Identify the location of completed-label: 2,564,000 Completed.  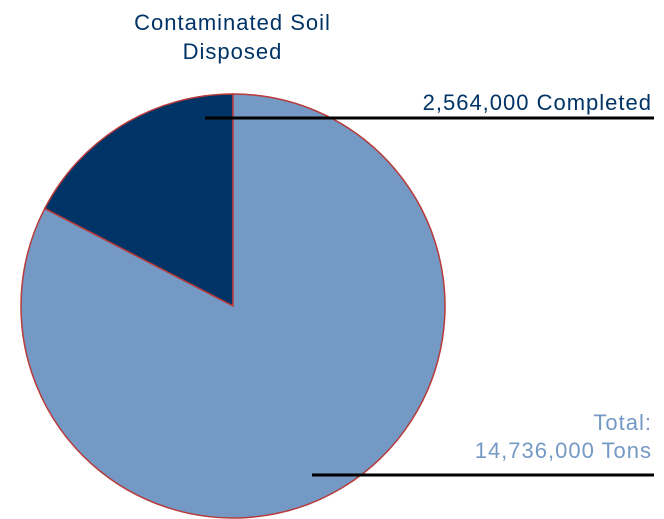
(537, 102).